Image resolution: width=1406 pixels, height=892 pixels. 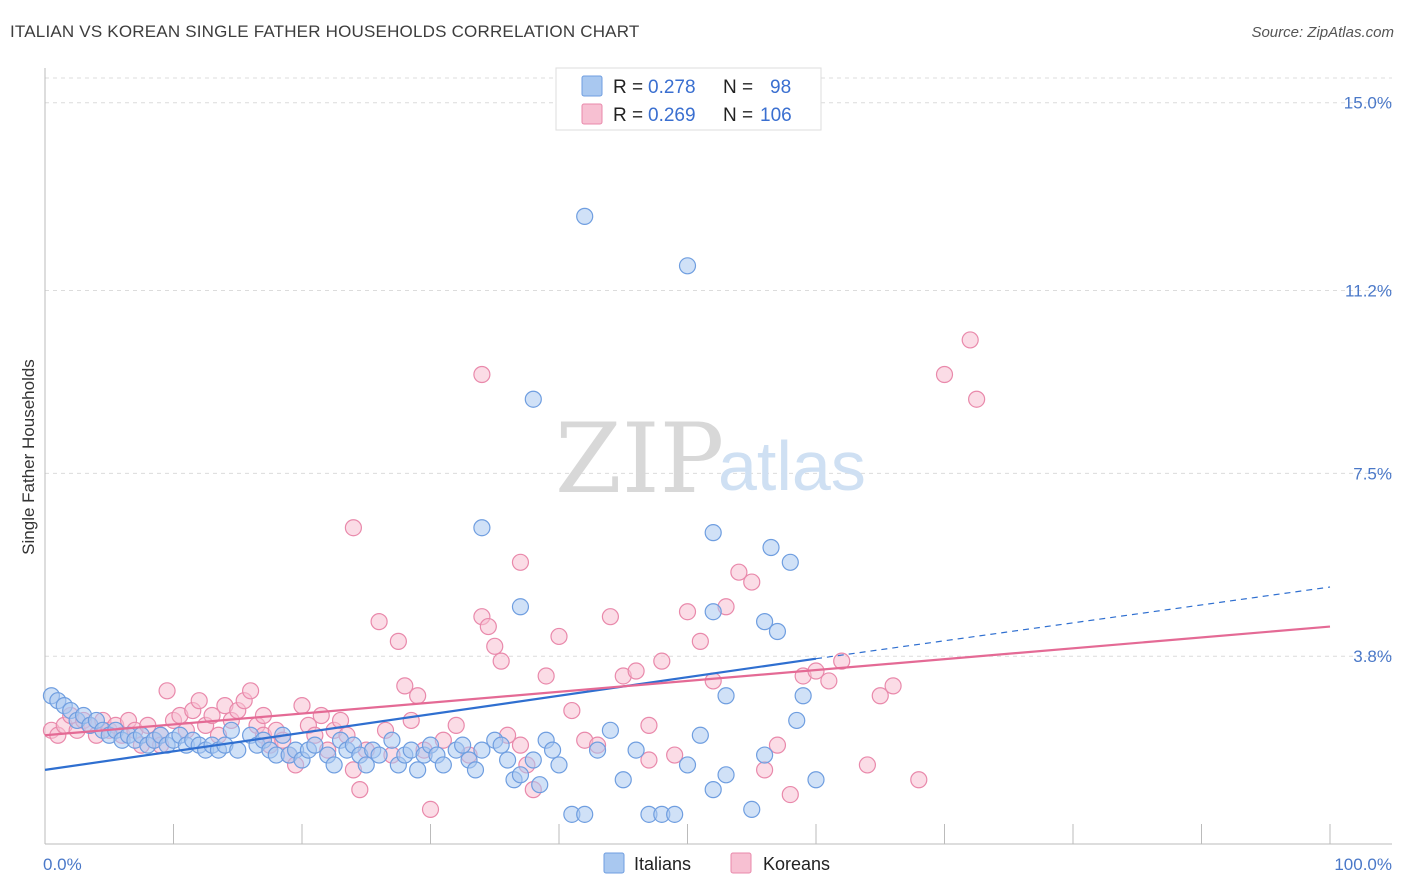 I want to click on legend-swatch-italians, so click(x=592, y=86).